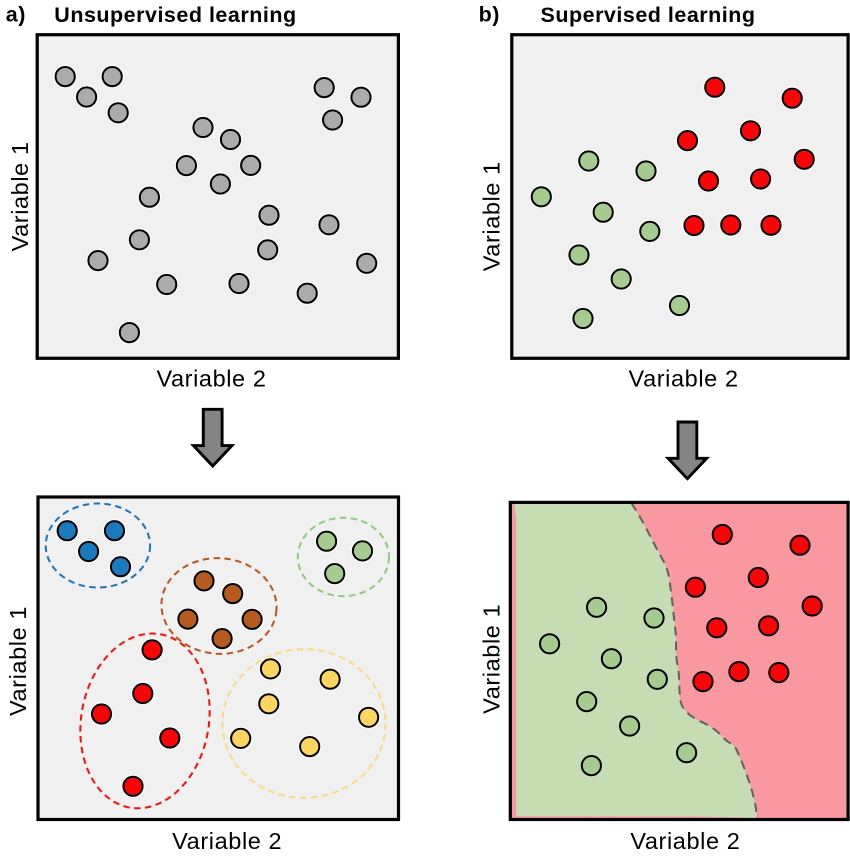 The image size is (850, 862). Describe the element at coordinates (489, 14) in the screenshot. I see `svg-text: b)` at that location.